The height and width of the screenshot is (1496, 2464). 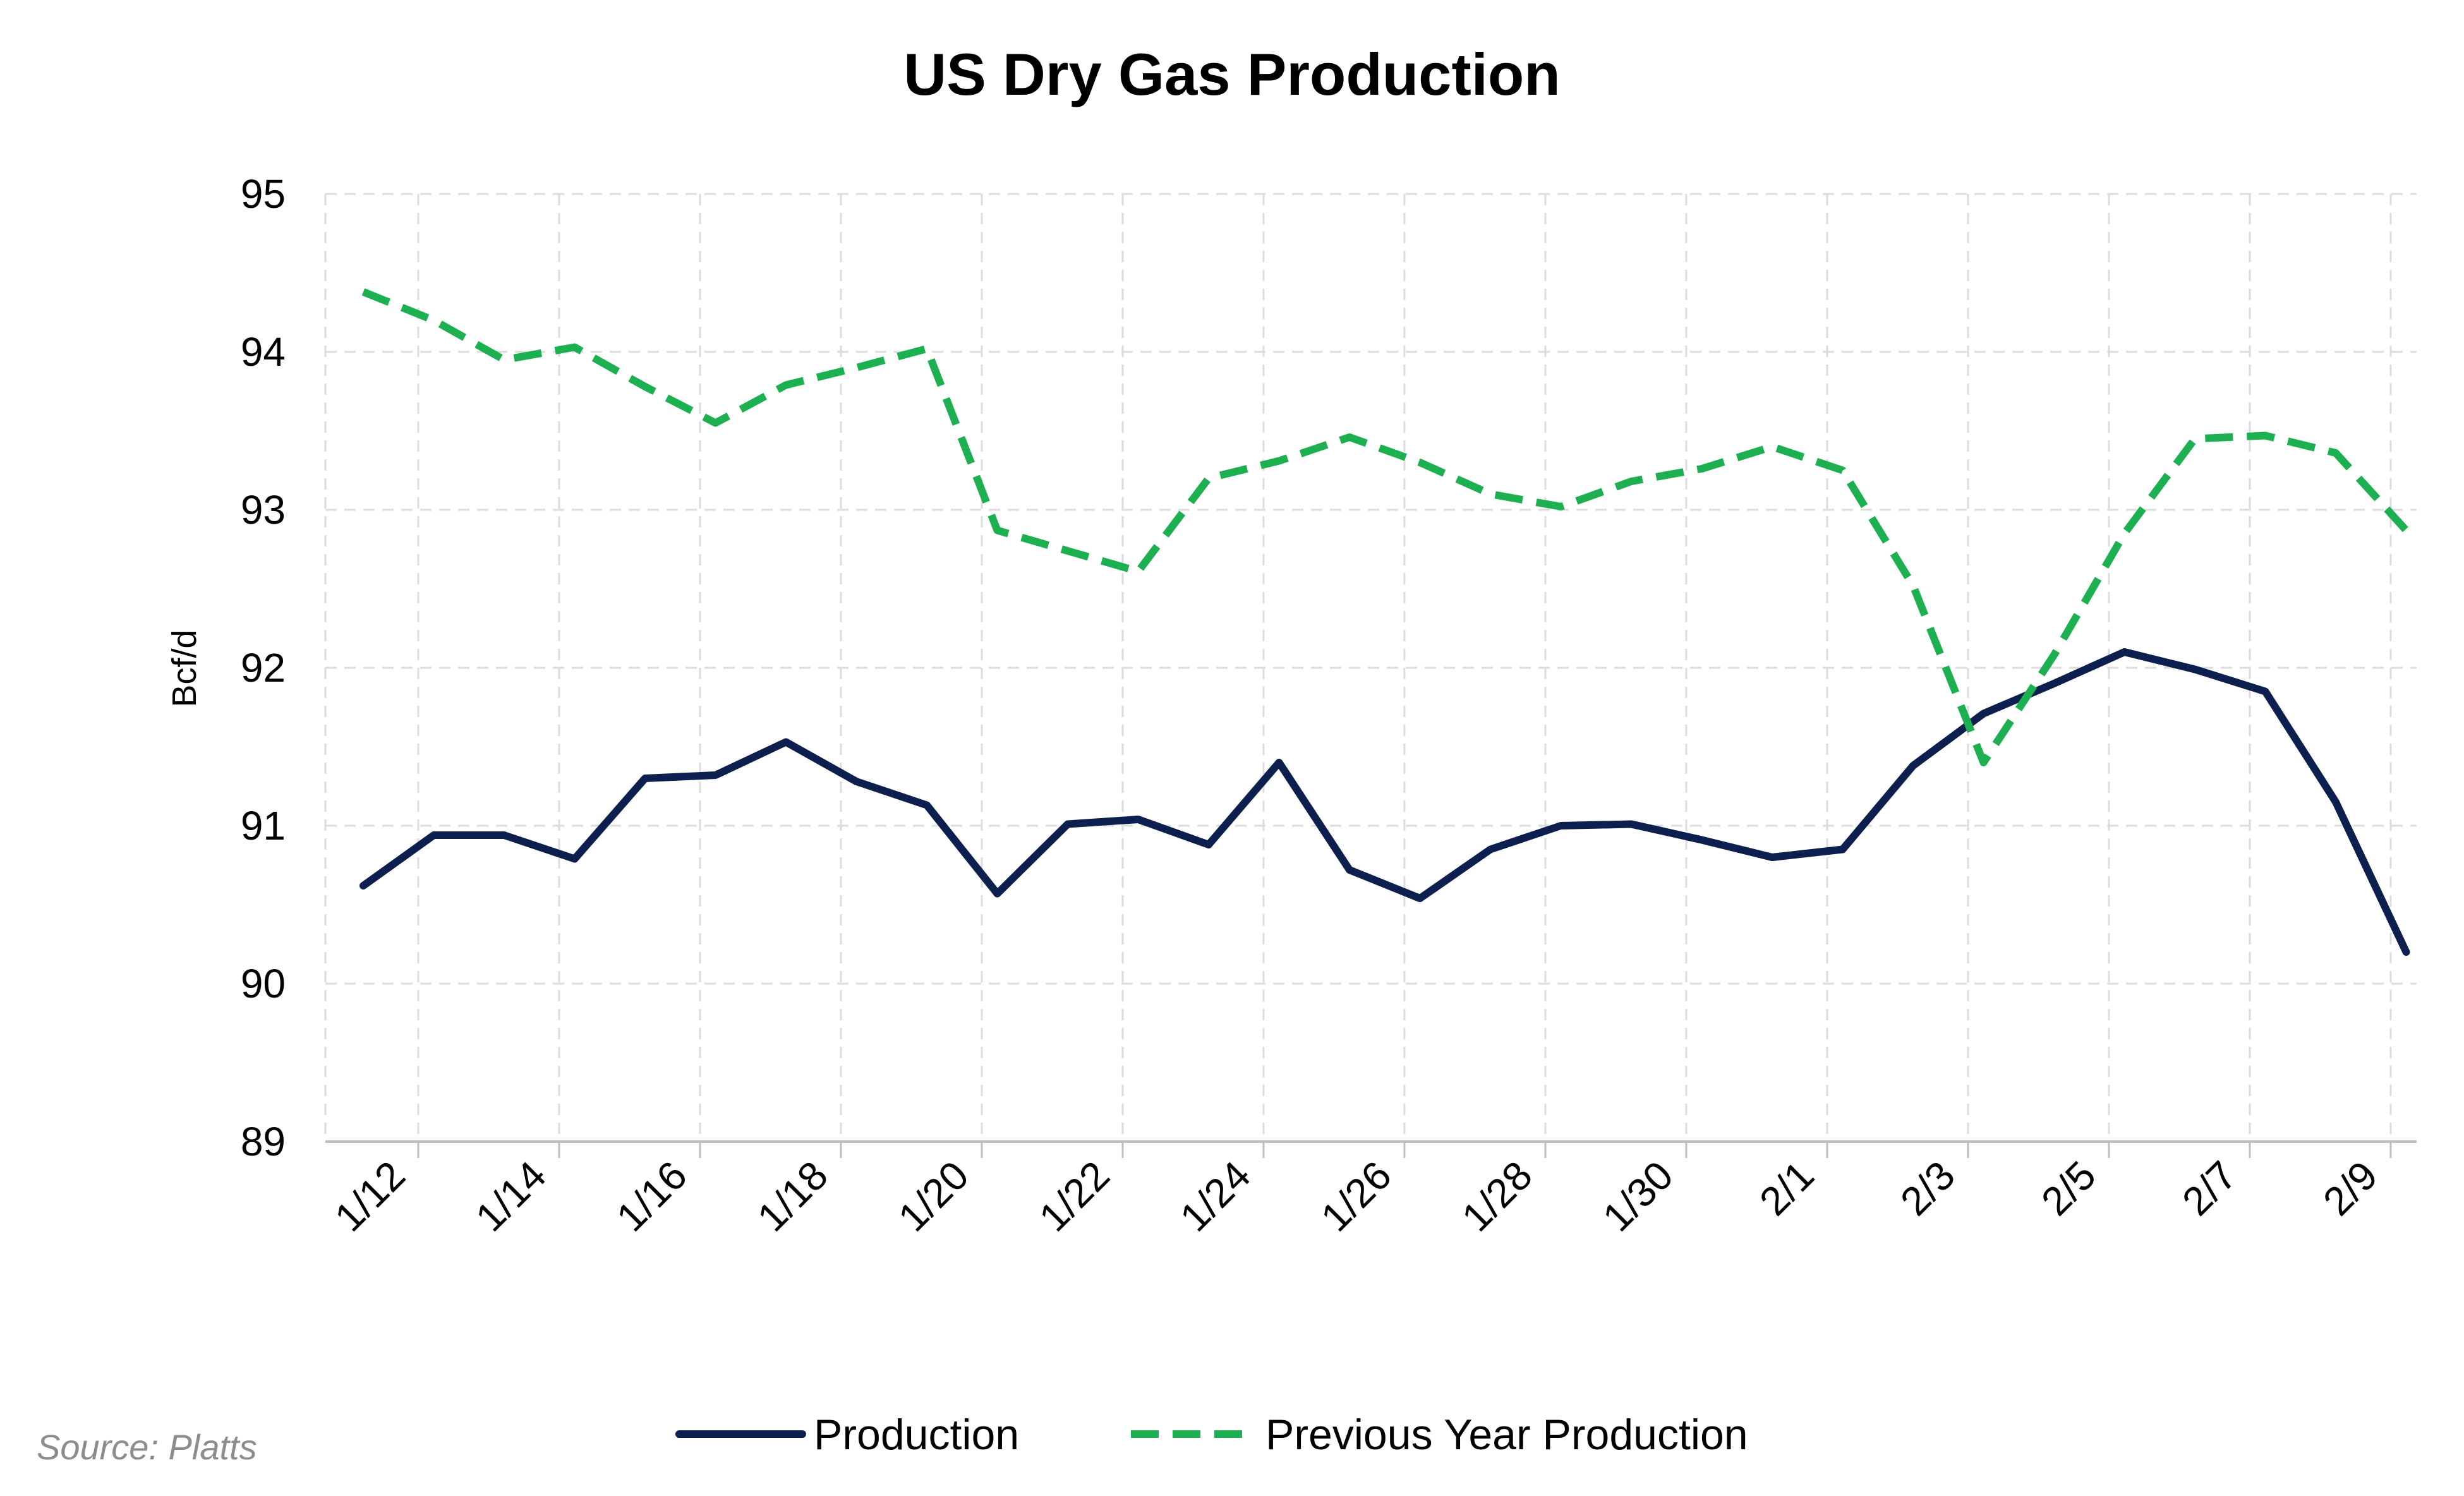 I want to click on chart-title: US Dry Gas Production, so click(x=1232, y=74).